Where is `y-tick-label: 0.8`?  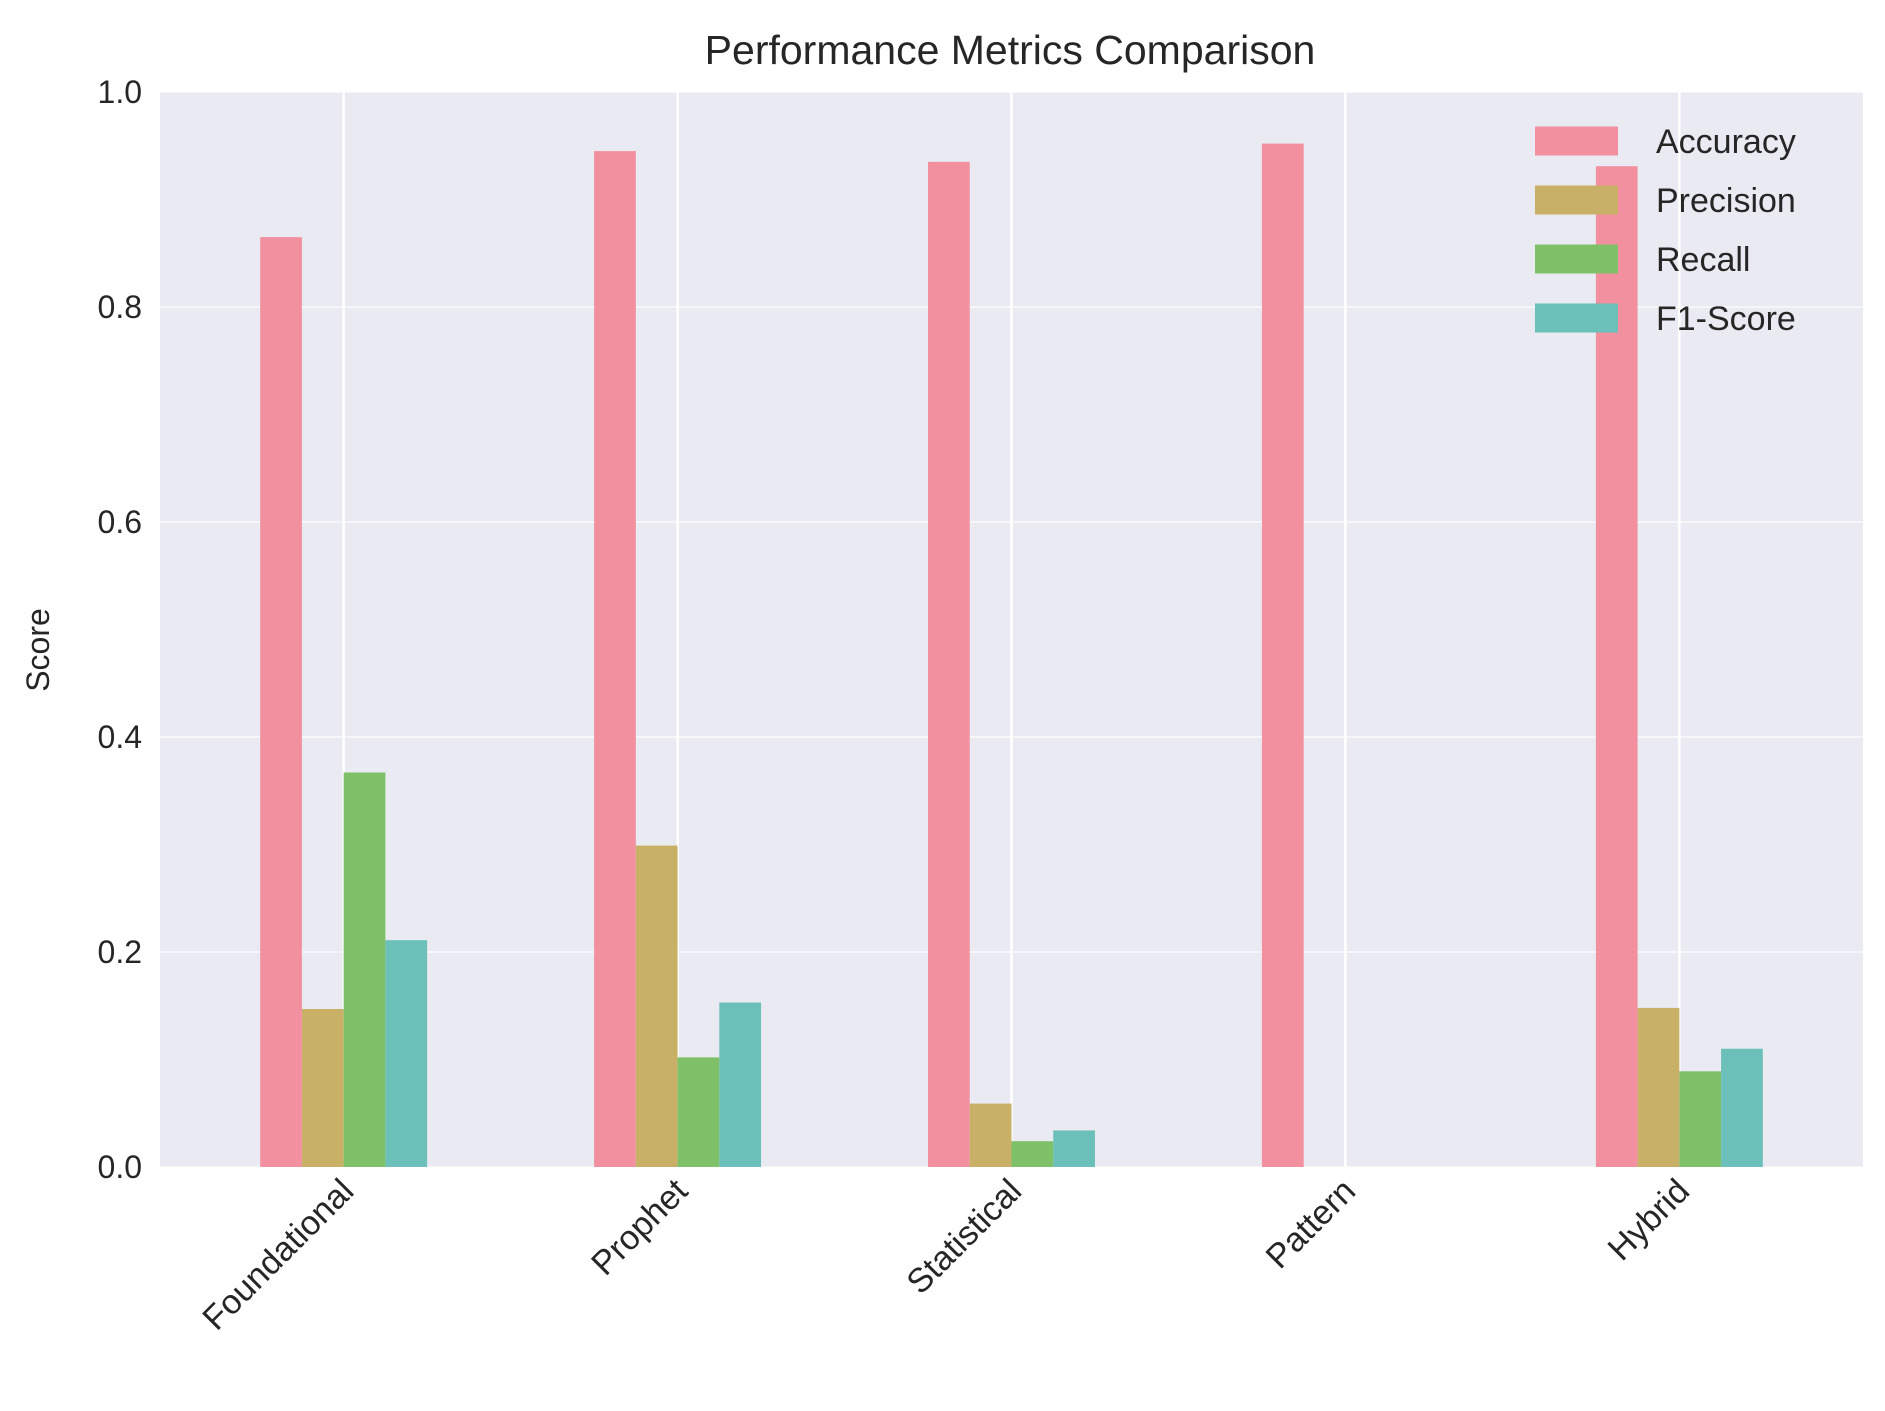
y-tick-label: 0.8 is located at coordinates (120, 307).